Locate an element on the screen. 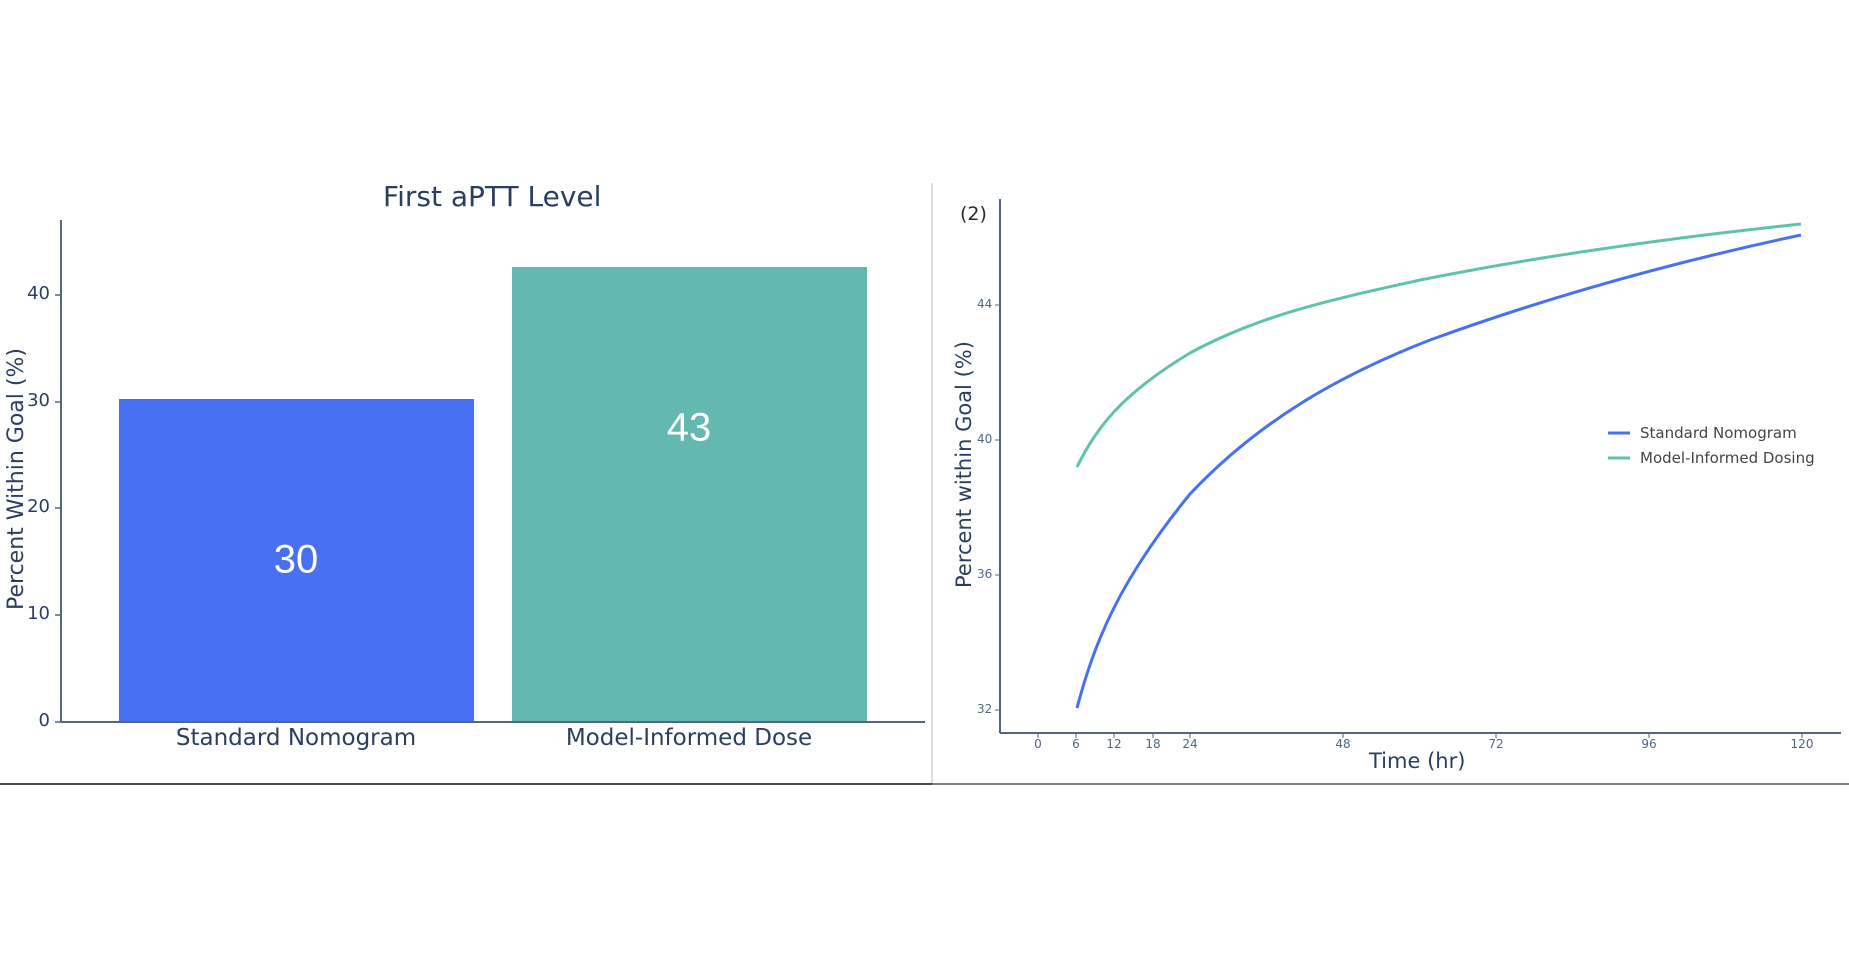  x-axis-label: Time (hr) is located at coordinates (1417, 761).